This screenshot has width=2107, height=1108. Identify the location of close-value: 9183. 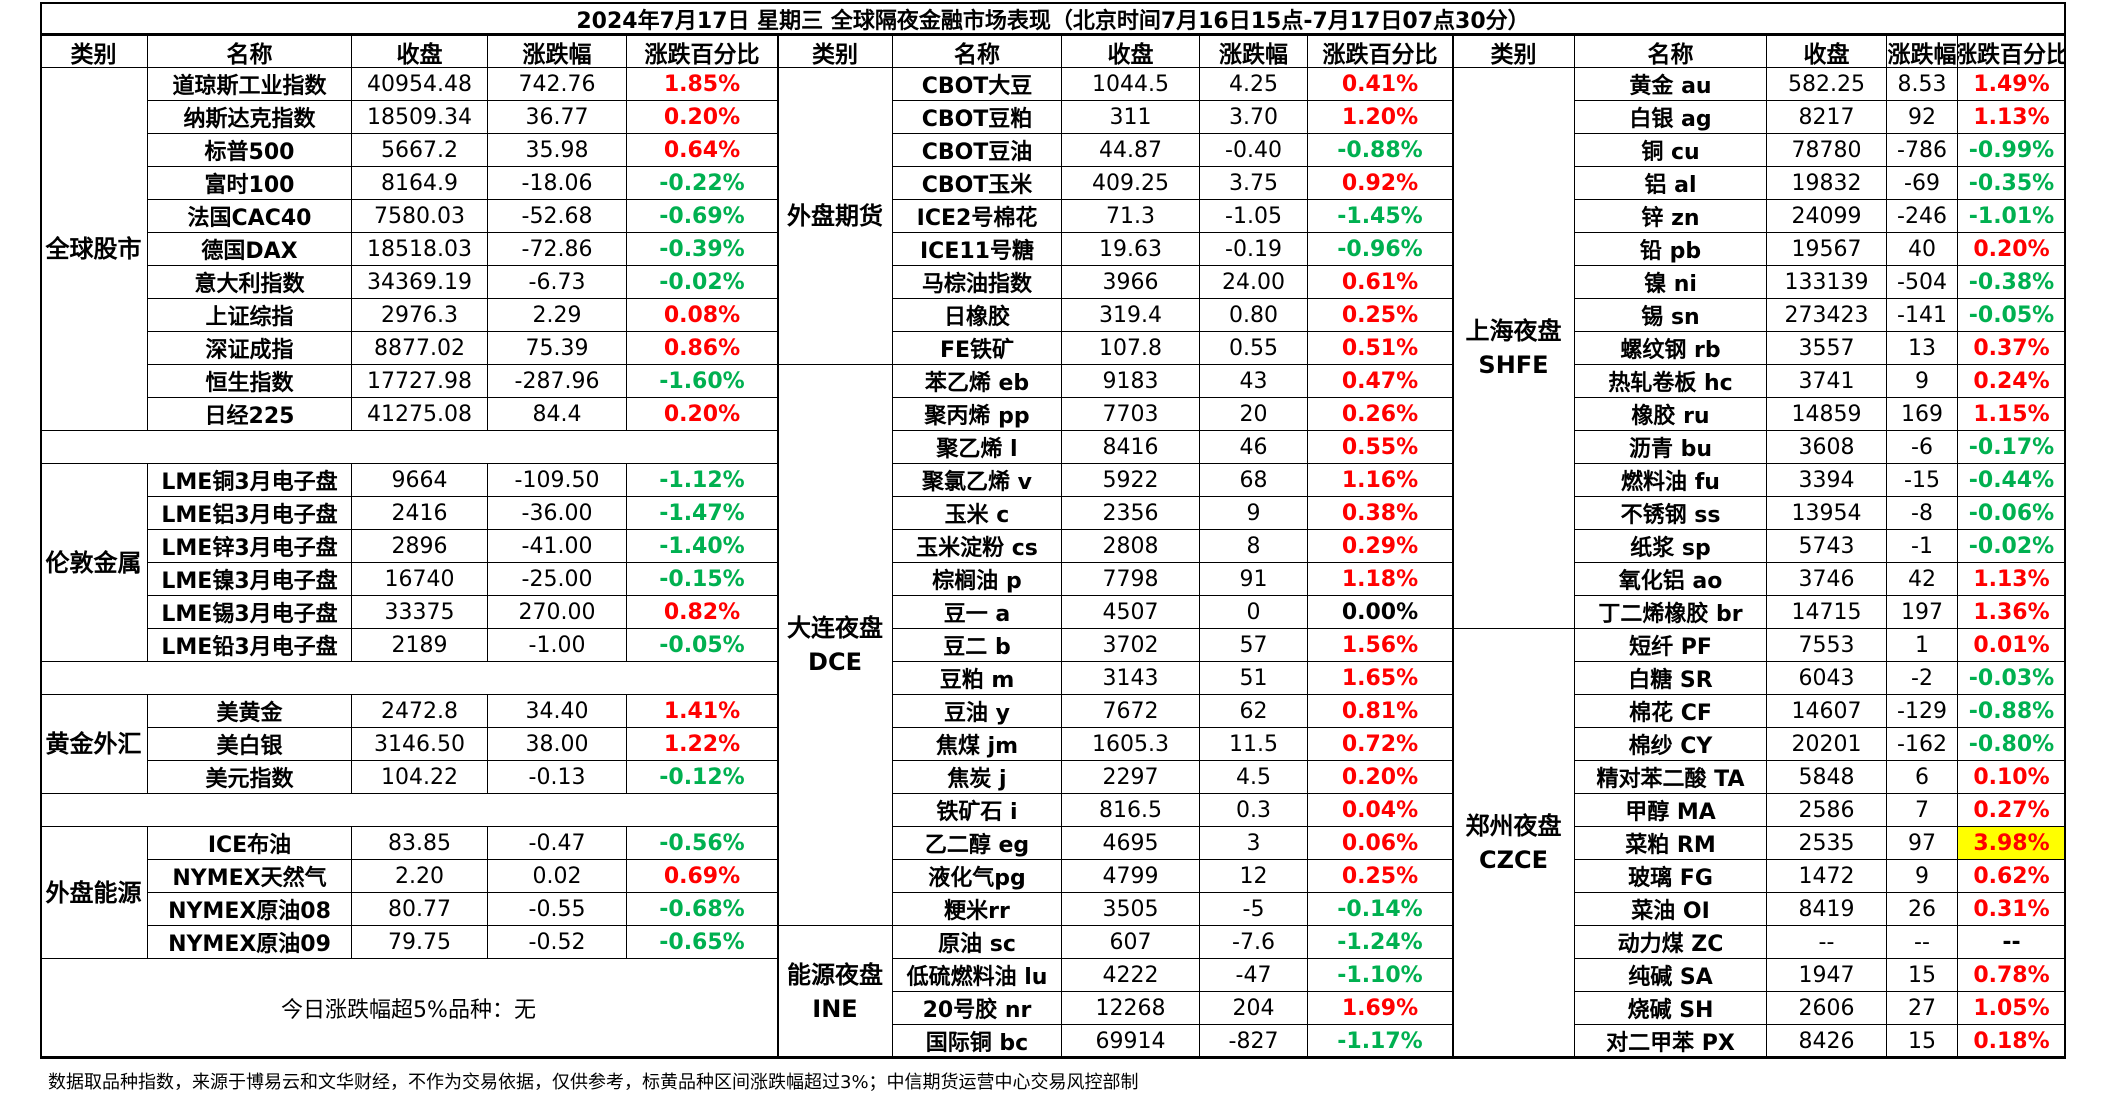
(1131, 381).